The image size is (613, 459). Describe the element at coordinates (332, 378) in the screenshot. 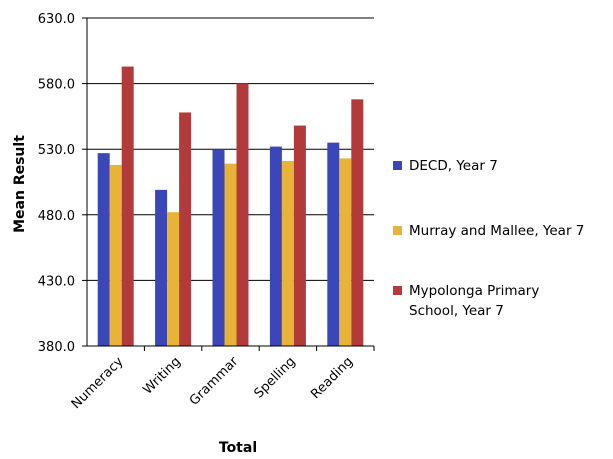

I see `x-tick-label: Reading` at that location.